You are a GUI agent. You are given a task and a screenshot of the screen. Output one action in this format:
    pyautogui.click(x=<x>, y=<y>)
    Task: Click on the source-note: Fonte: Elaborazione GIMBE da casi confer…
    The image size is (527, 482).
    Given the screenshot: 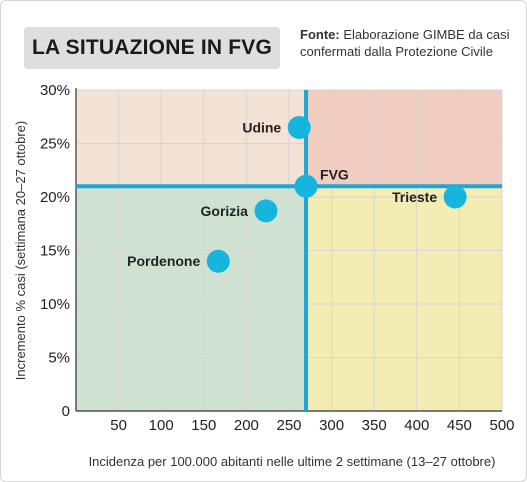 What is the action you would take?
    pyautogui.click(x=412, y=43)
    